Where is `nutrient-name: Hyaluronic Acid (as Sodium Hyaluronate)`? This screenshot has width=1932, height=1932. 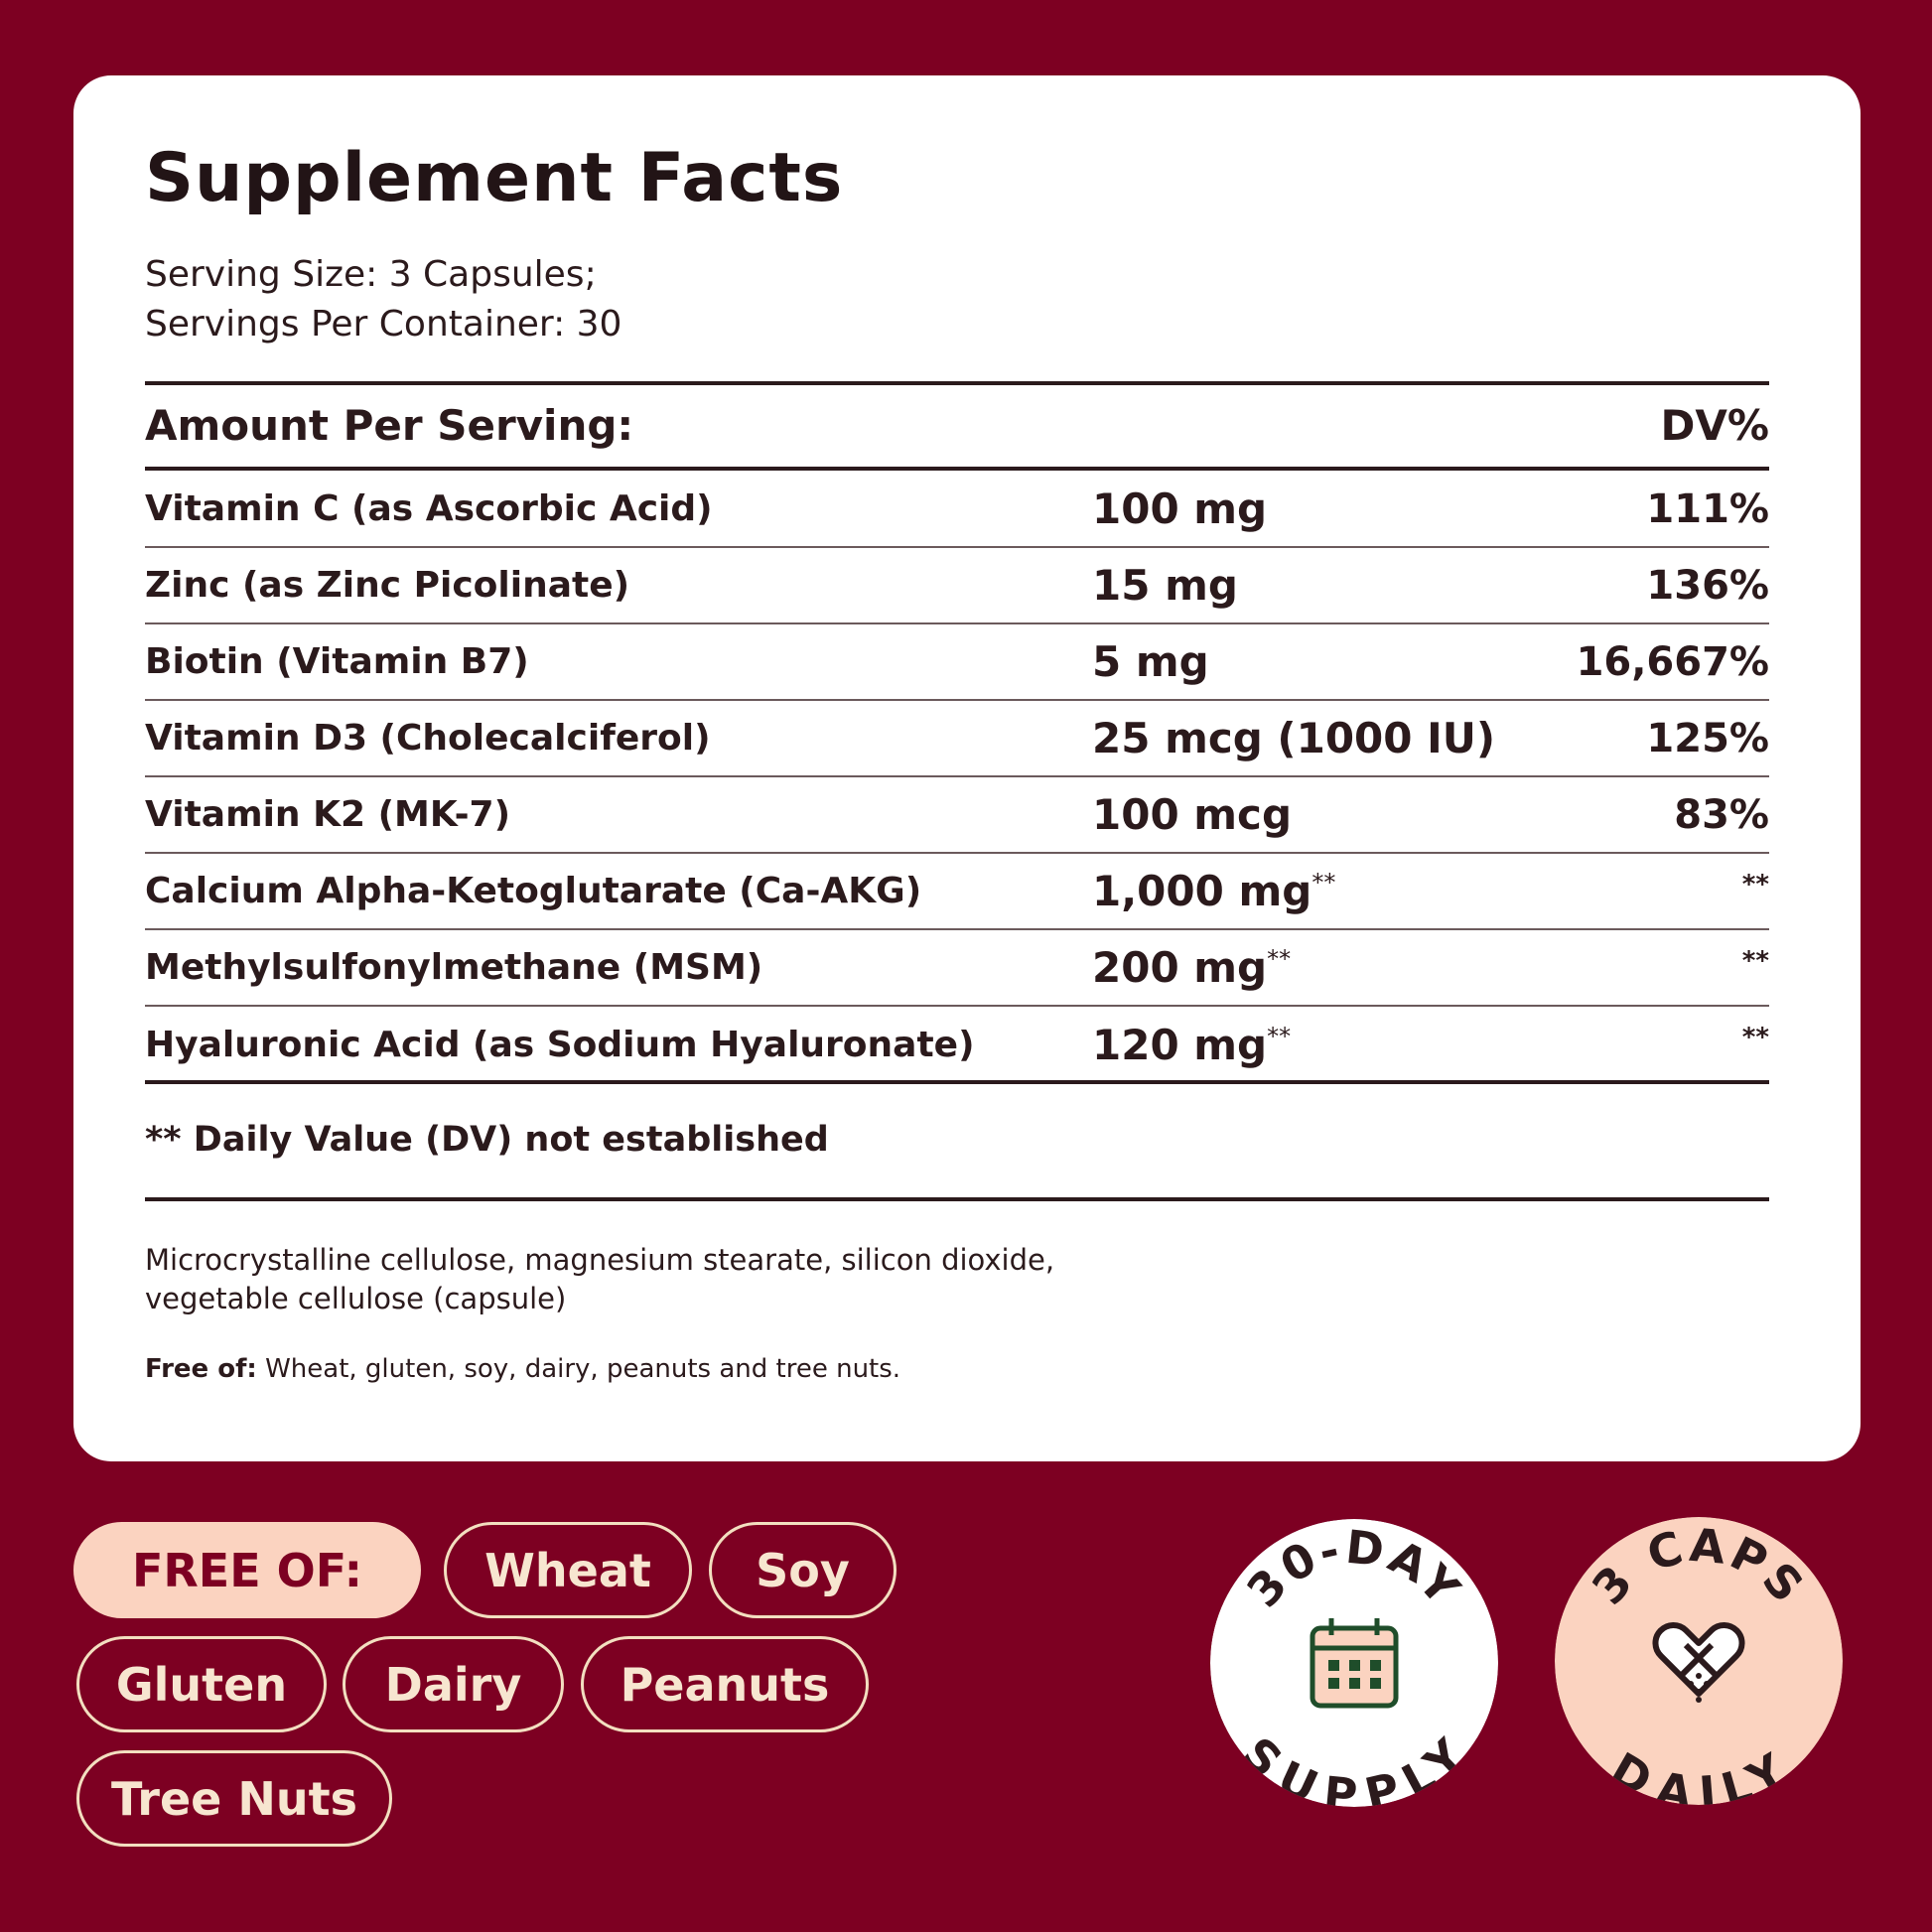 nutrient-name: Hyaluronic Acid (as Sodium Hyaluronate) is located at coordinates (560, 1045).